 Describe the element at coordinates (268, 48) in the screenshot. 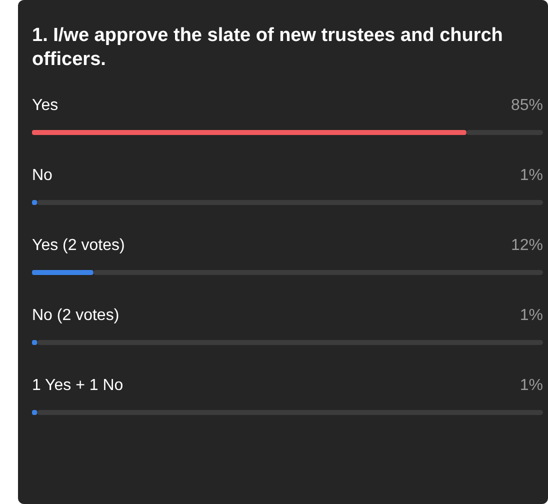

I see `chart-title: 1. I/we approve the slate of new trustees and church officers.` at that location.